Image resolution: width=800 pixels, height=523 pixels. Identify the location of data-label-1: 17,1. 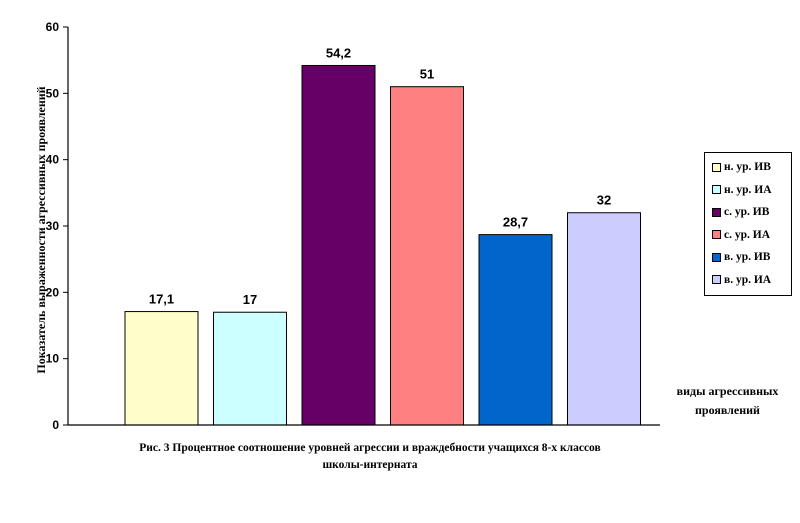
(161, 299).